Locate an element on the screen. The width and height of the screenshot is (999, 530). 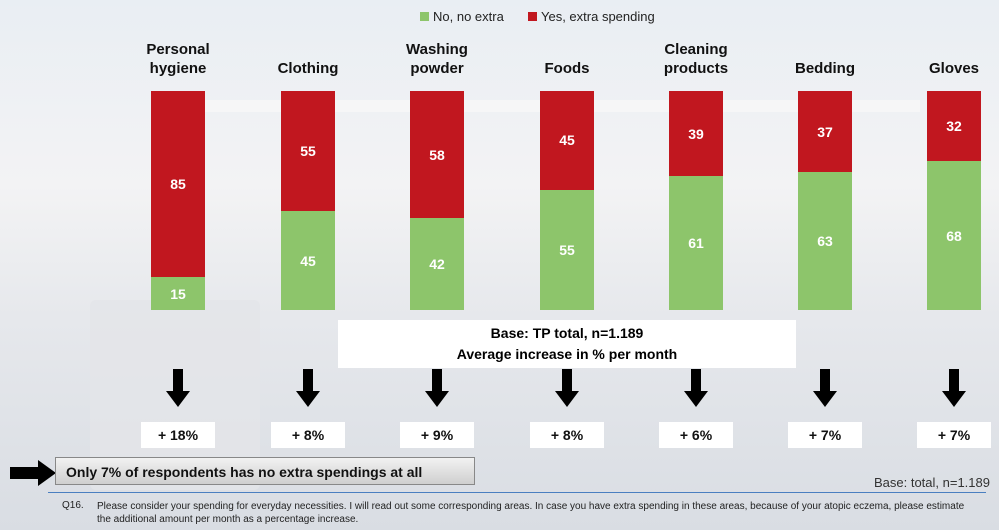
base-line: Base: TP total, n=1.189 is located at coordinates (567, 333).